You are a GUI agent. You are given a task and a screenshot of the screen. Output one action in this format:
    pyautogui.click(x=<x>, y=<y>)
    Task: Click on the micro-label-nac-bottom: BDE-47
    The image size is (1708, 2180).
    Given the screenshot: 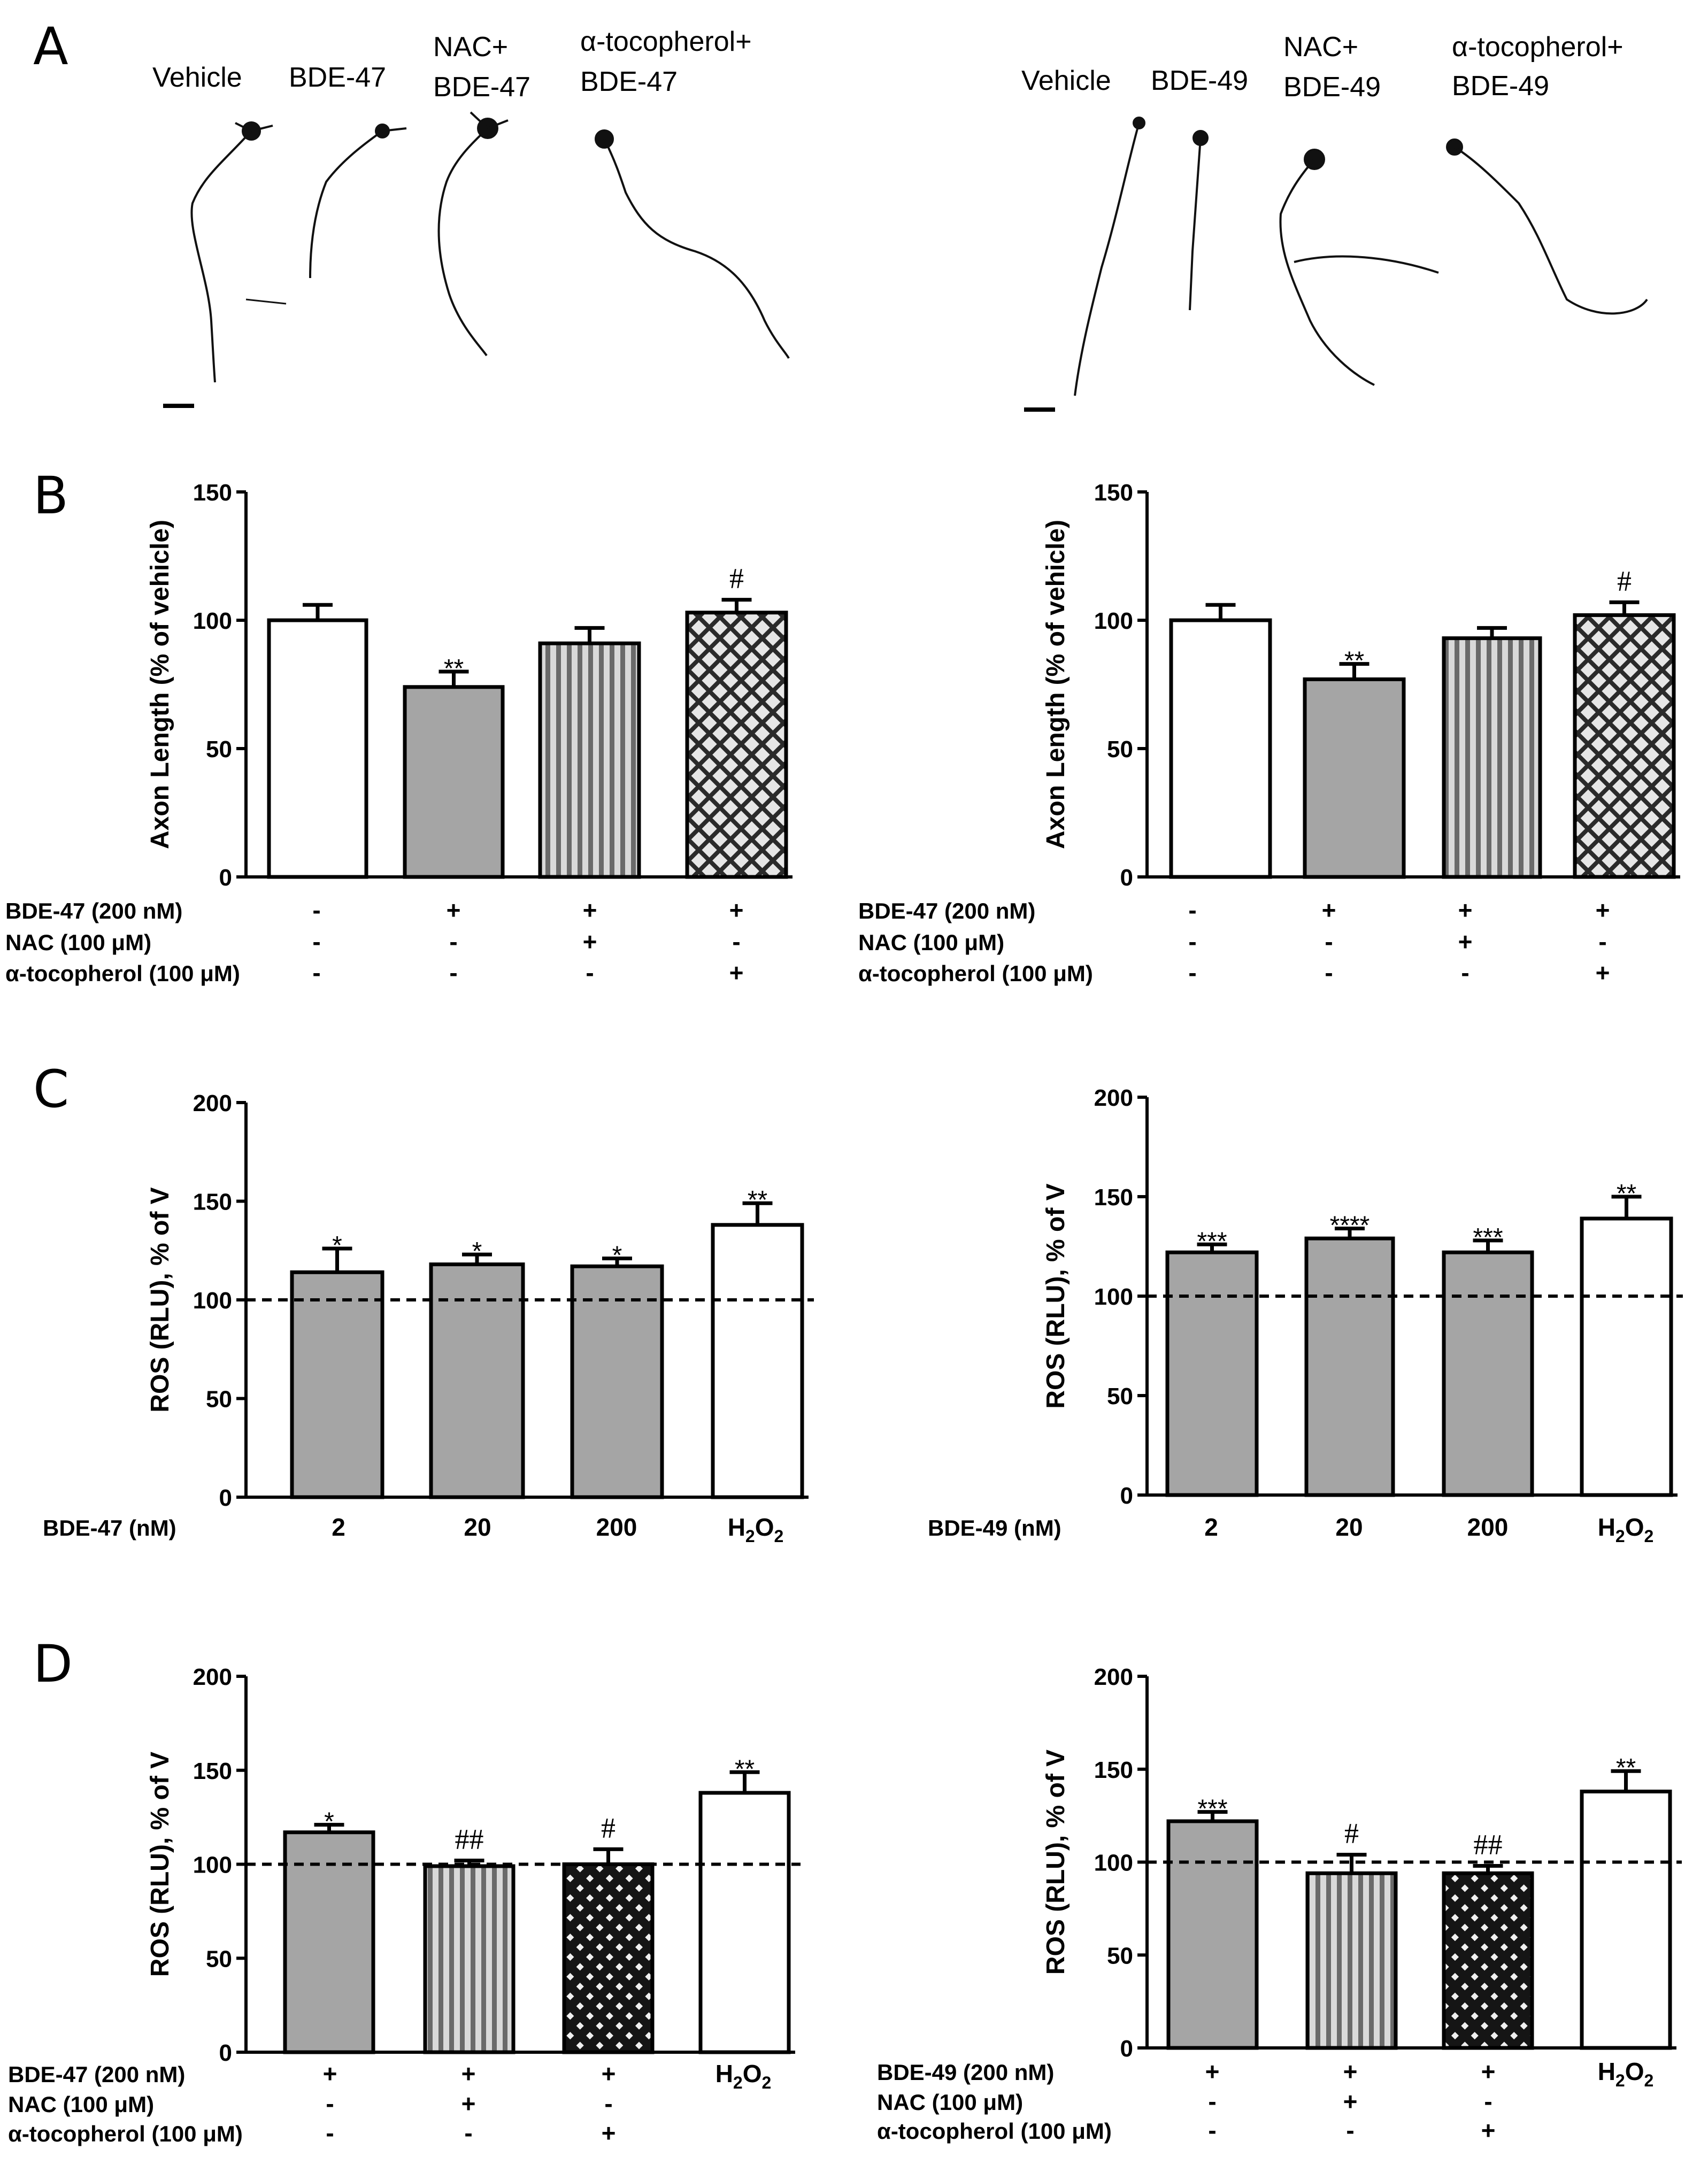 What is the action you would take?
    pyautogui.click(x=481, y=87)
    